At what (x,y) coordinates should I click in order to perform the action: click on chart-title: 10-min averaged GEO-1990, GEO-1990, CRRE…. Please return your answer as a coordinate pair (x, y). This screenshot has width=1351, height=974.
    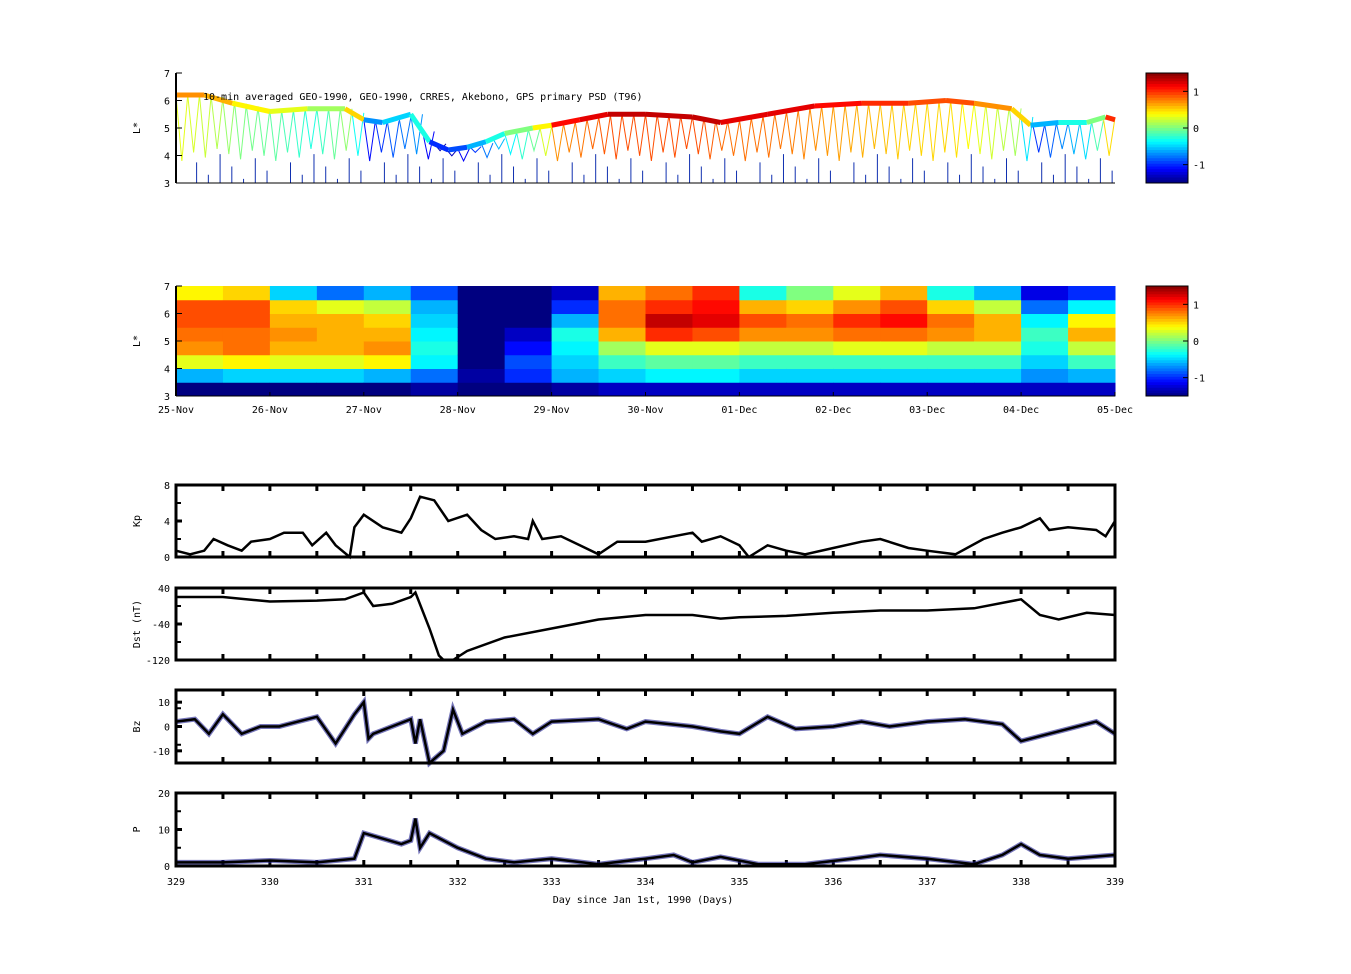
    Looking at the image, I should click on (423, 97).